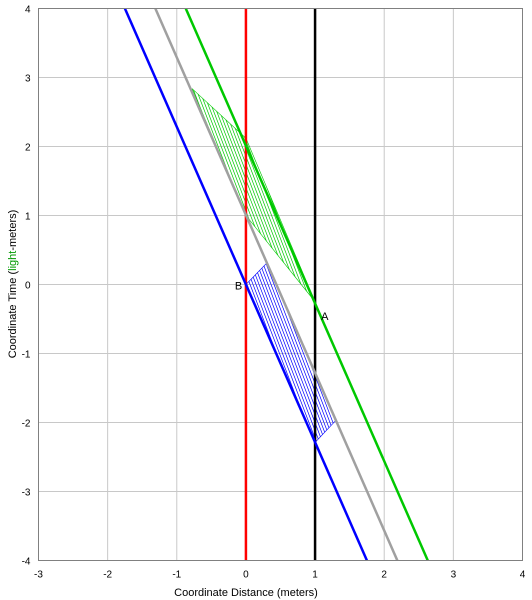 This screenshot has height=600, width=532. I want to click on y-tick-label: 4, so click(28, 10).